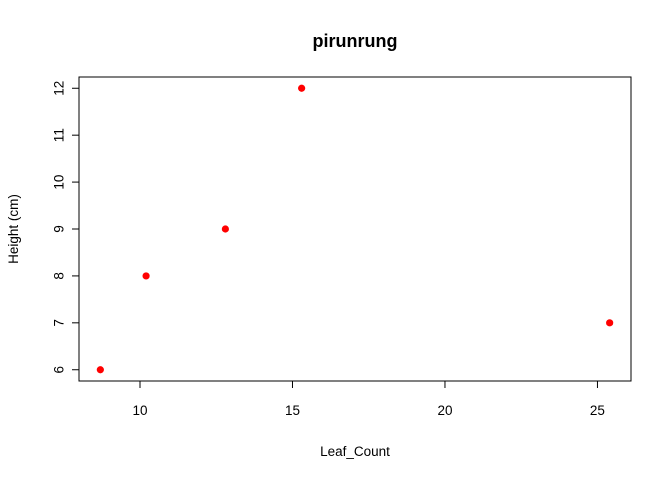  Describe the element at coordinates (139, 410) in the screenshot. I see `x-tick-label: 10` at that location.